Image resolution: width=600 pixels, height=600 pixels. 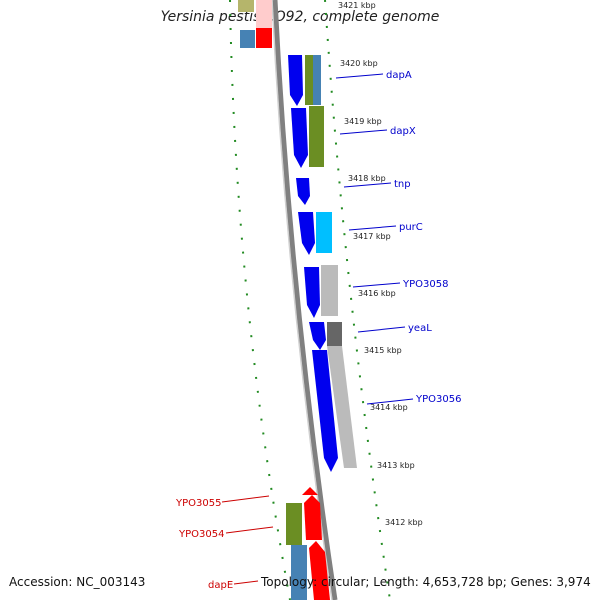 I want to click on feature-top-blue, so click(x=247, y=39).